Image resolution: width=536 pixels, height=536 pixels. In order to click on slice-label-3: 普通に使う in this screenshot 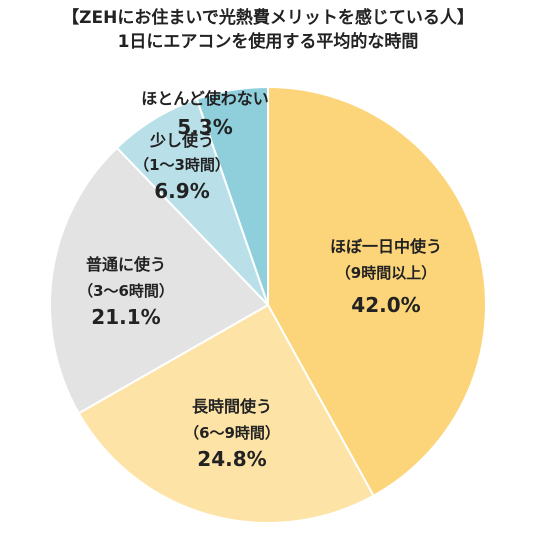, I will do `click(126, 264)`.